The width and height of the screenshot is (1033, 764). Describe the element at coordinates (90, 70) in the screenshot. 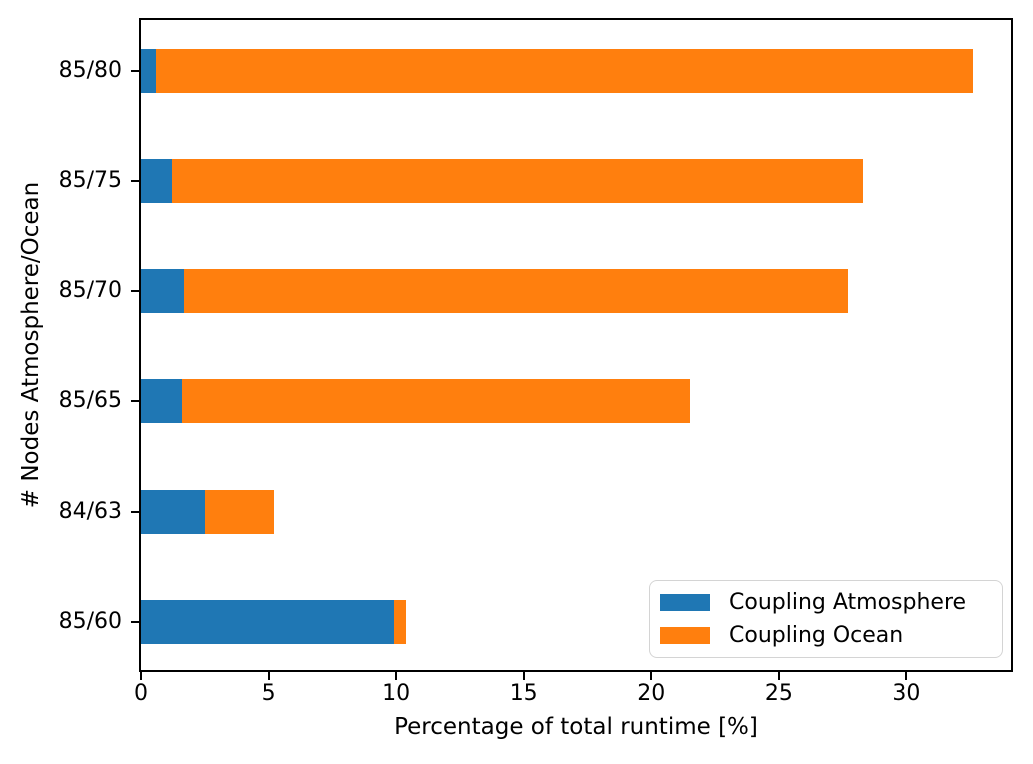

I see `y-tick-label: 85/80` at that location.